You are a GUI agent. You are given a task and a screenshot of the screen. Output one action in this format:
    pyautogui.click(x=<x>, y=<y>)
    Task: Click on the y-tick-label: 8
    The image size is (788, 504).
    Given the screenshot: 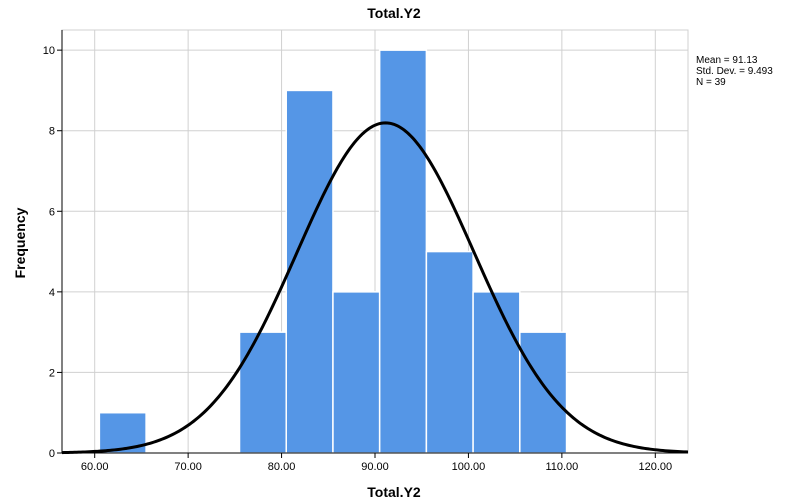 What is the action you would take?
    pyautogui.click(x=52, y=132)
    